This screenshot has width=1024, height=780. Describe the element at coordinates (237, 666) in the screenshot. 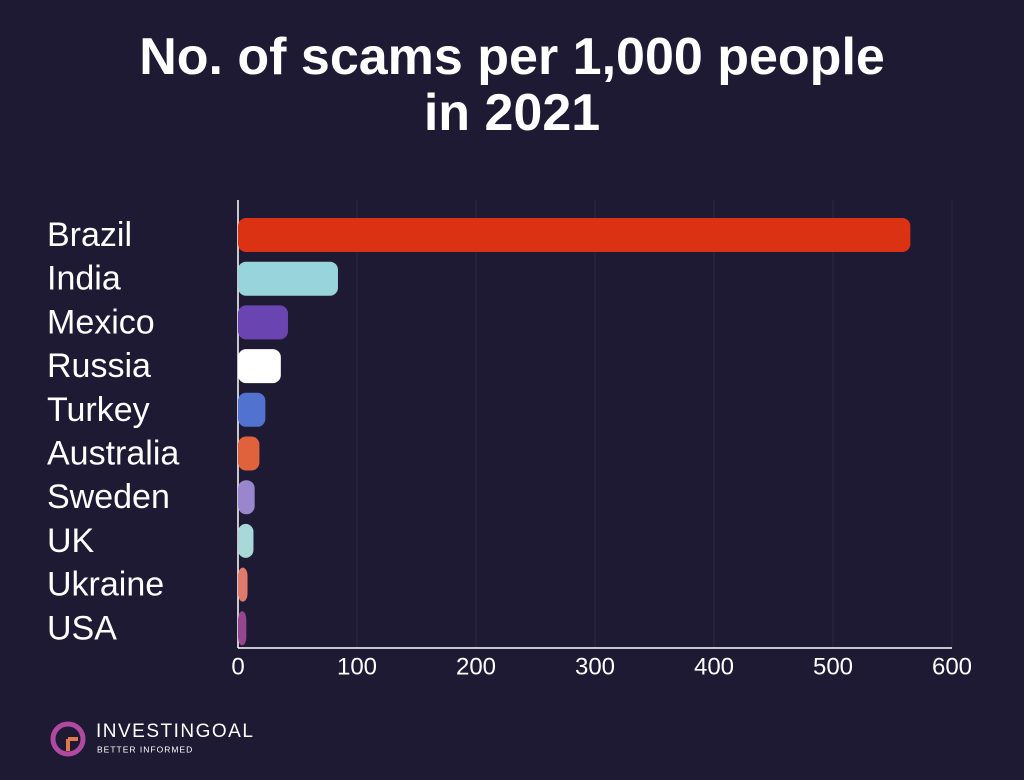

I see `x-tick-label: 0` at that location.